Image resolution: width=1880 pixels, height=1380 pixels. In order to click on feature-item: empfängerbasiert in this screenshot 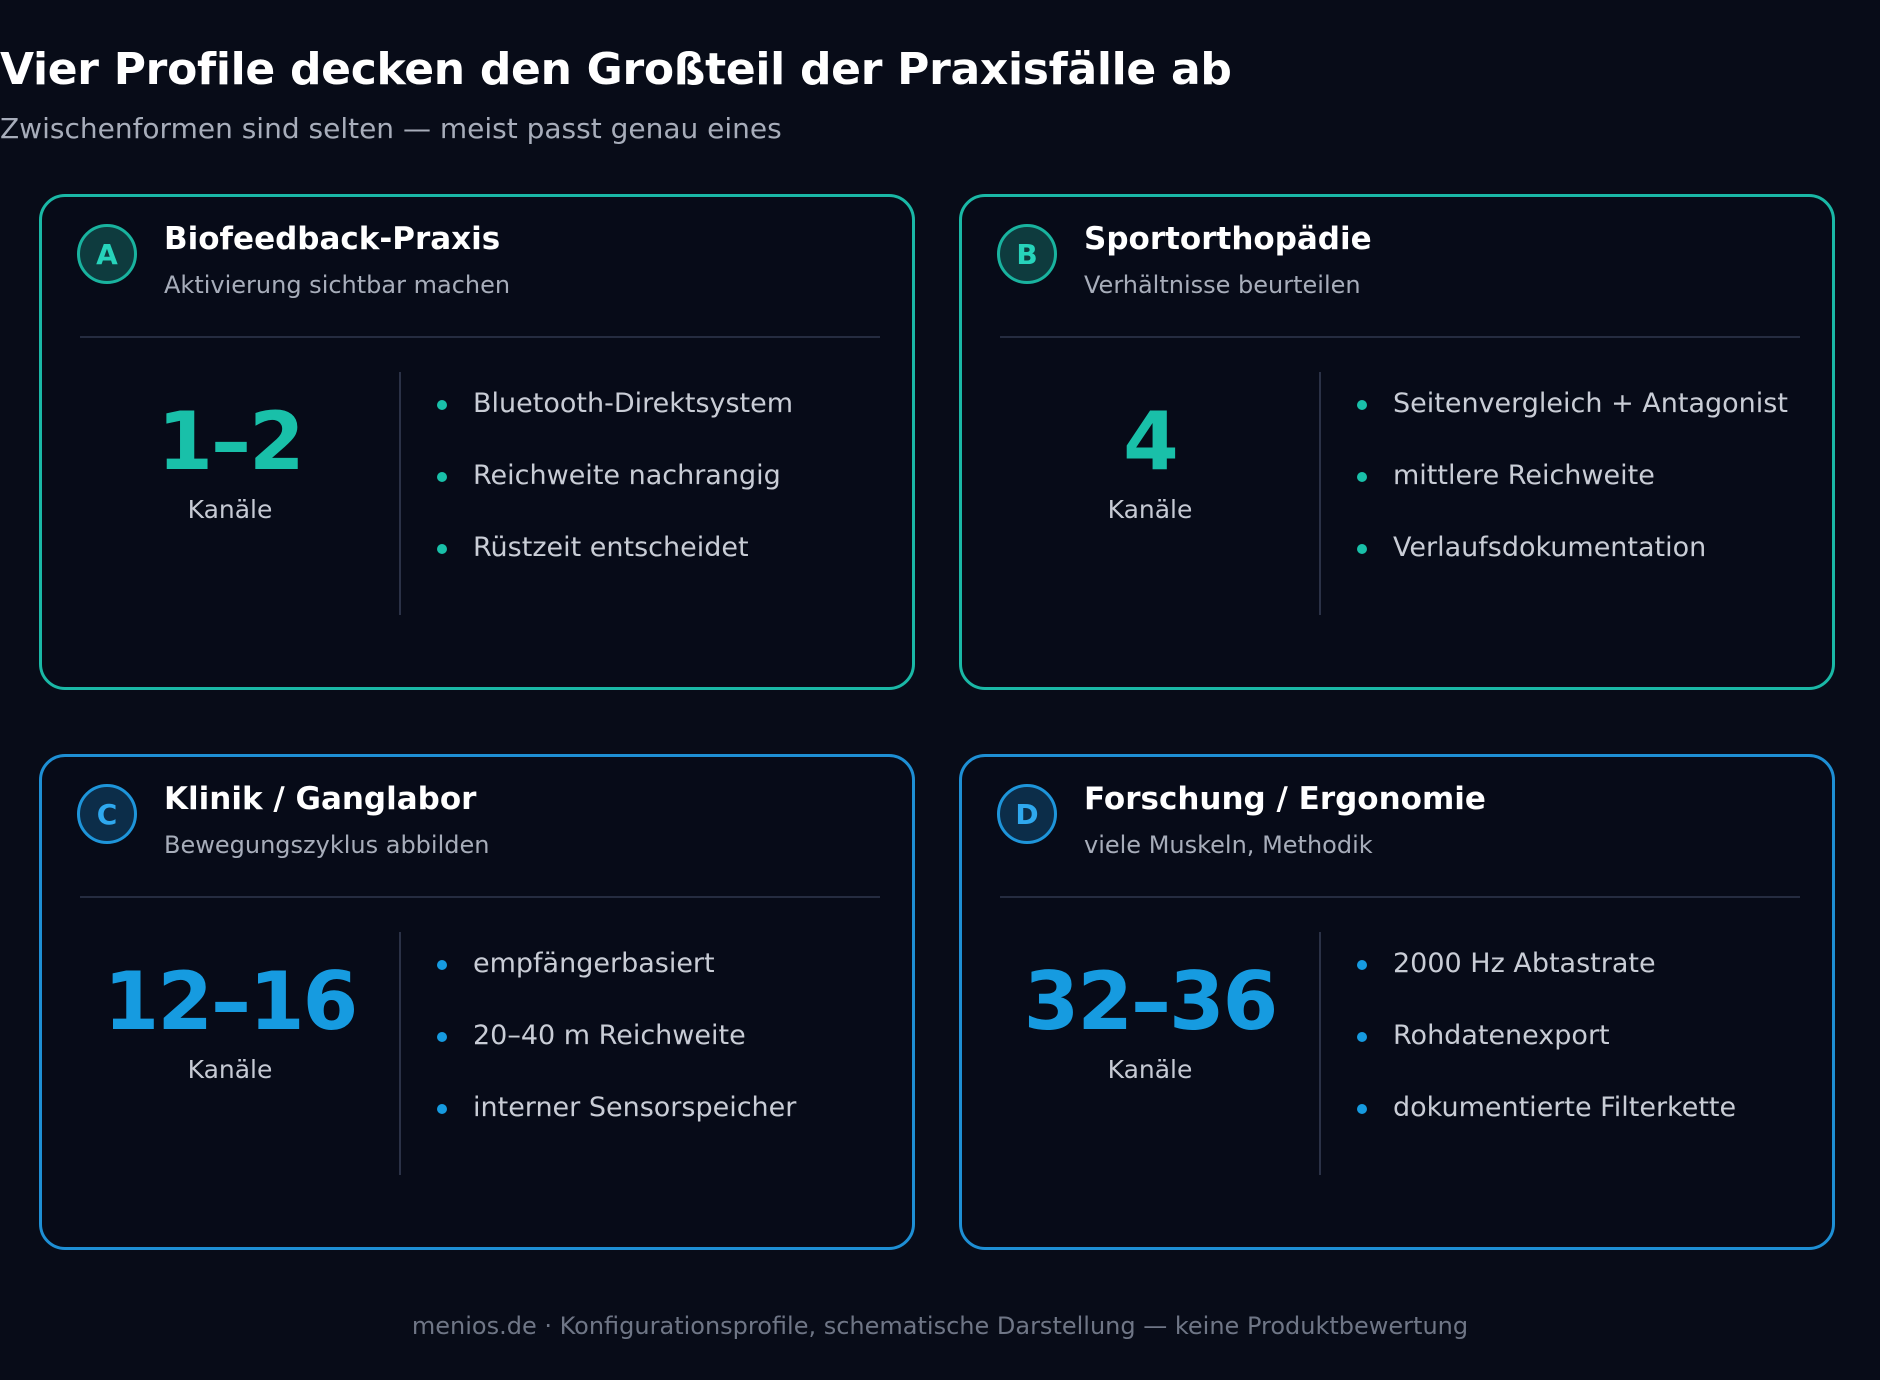, I will do `click(616, 983)`.